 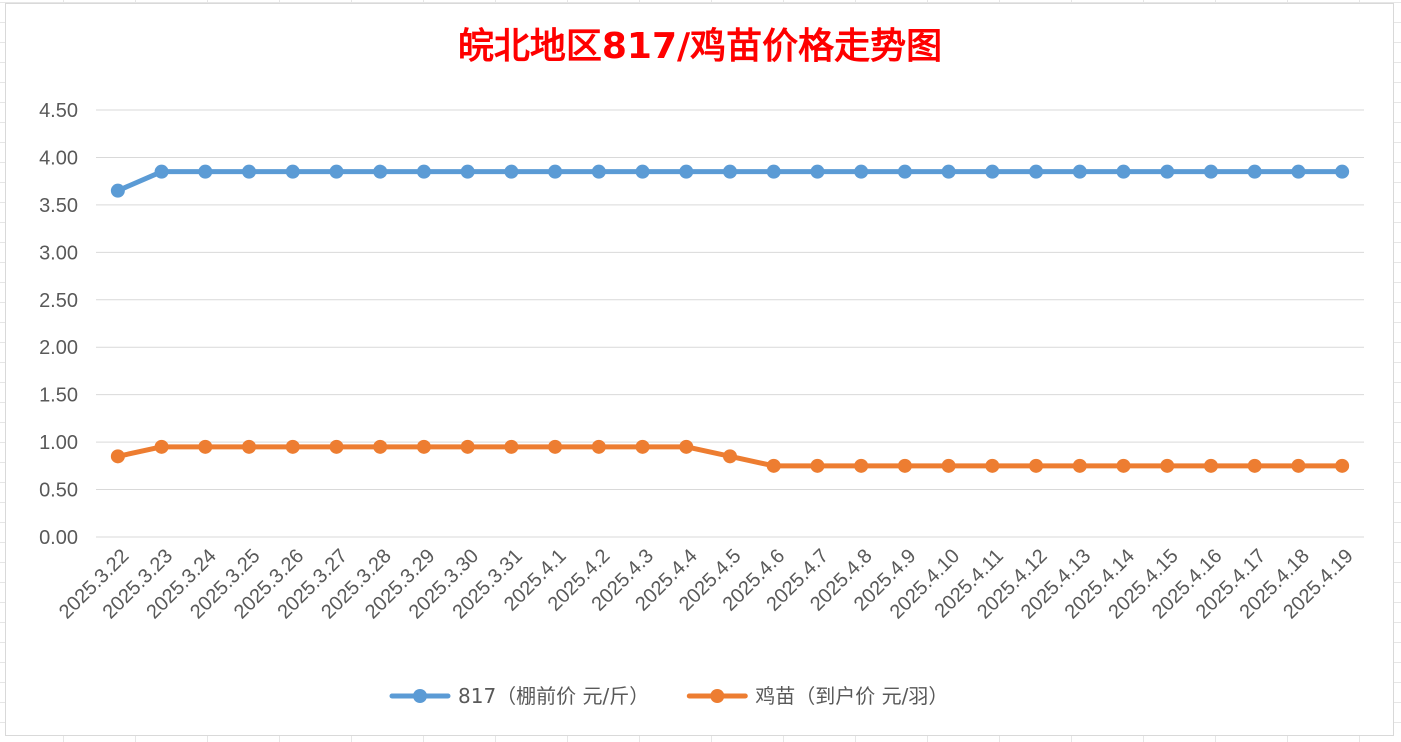 What do you see at coordinates (58, 206) in the screenshot?
I see `y-tick-label: 3.50` at bounding box center [58, 206].